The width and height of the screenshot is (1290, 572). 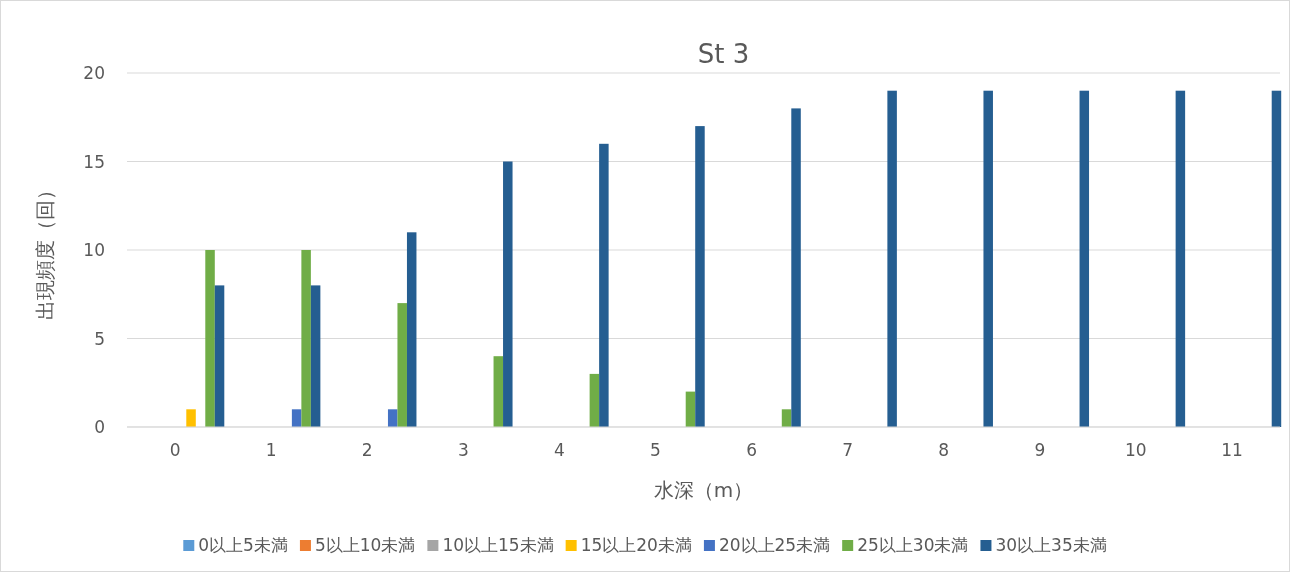 What do you see at coordinates (463, 450) in the screenshot?
I see `x-tick-label: 3` at bounding box center [463, 450].